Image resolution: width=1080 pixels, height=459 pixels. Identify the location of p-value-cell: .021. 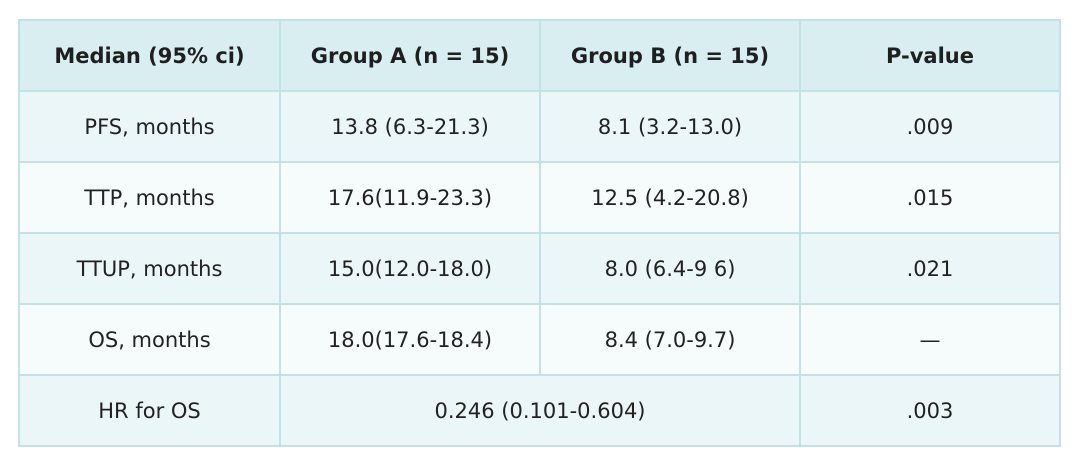
(930, 268).